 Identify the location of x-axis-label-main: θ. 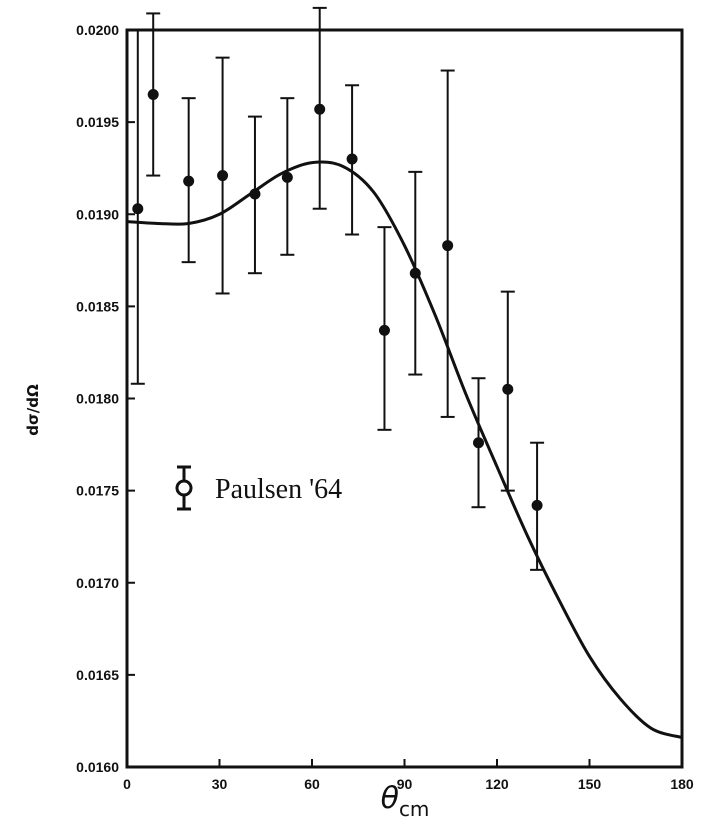
(390, 798).